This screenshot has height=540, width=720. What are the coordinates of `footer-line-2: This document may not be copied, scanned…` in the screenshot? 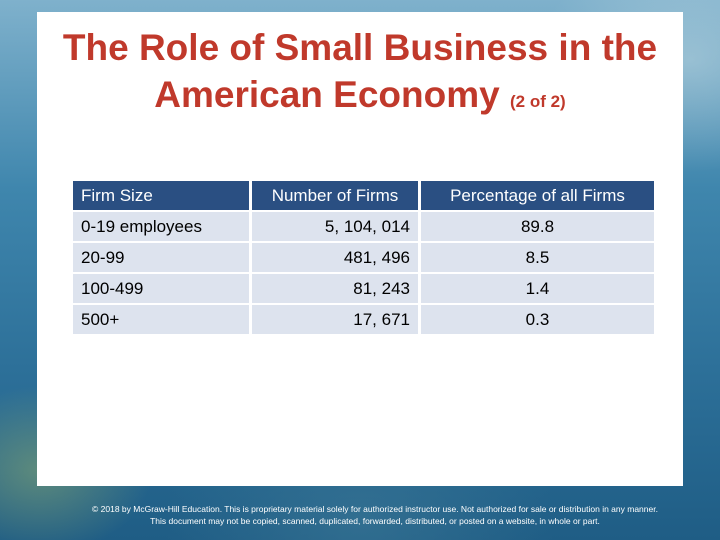 It's located at (375, 521).